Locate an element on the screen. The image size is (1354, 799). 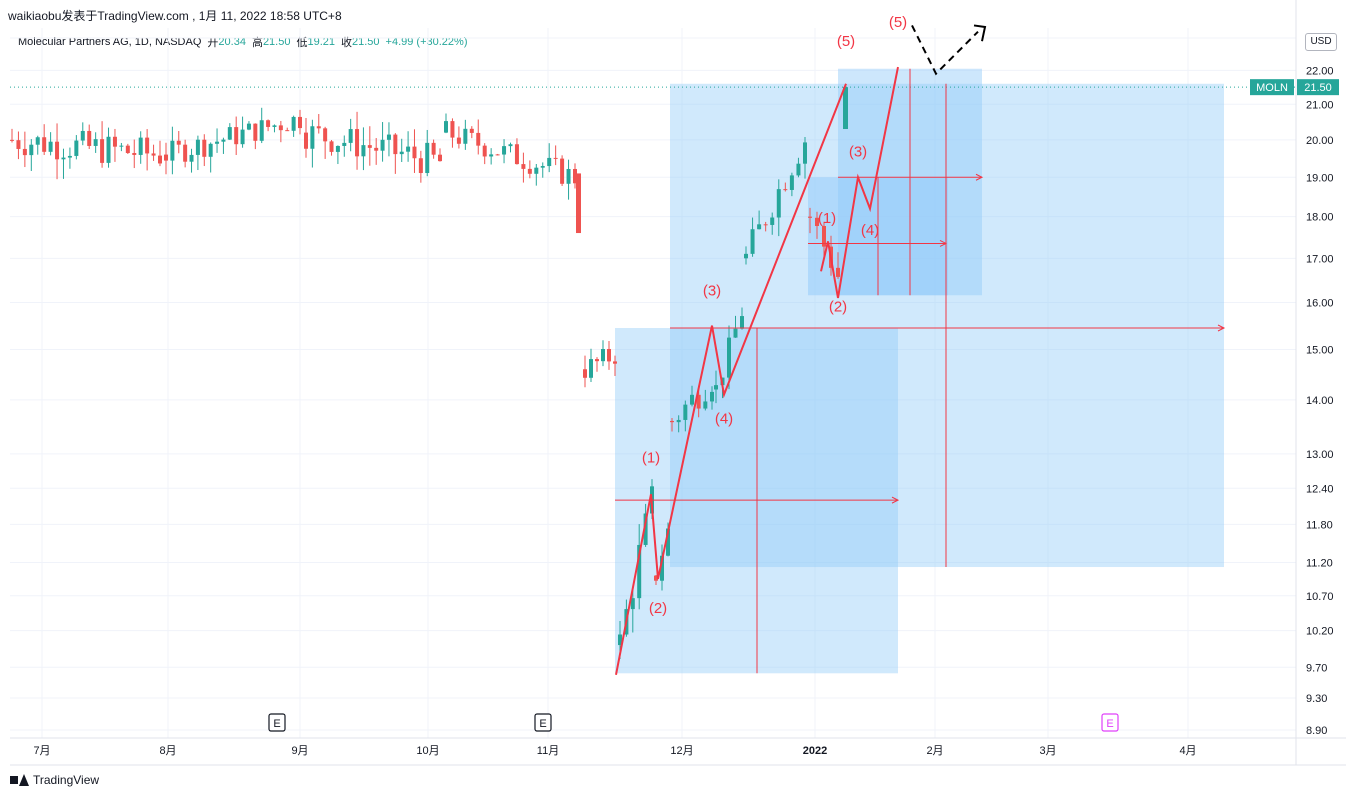
close-value: 21.50 is located at coordinates (366, 42).